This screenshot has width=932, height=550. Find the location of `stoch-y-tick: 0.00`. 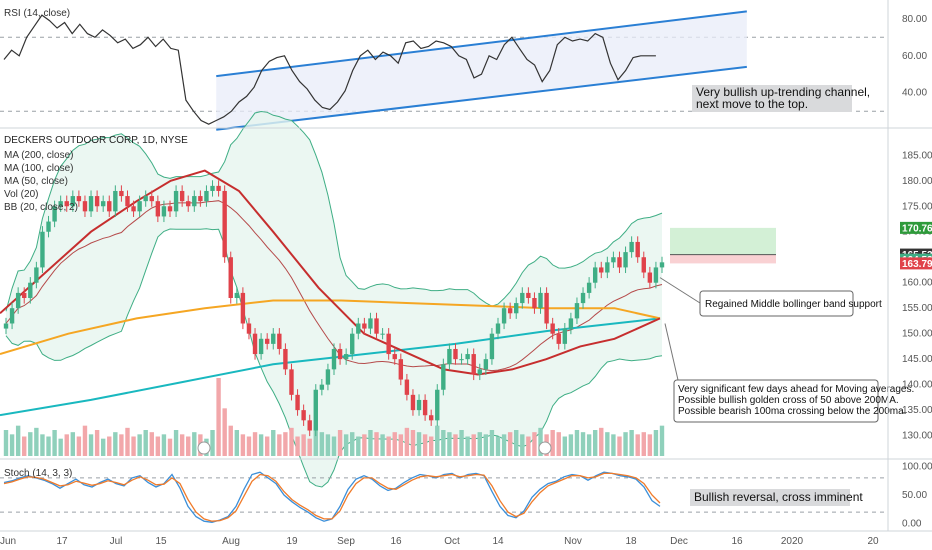

stoch-y-tick: 0.00 is located at coordinates (912, 523).